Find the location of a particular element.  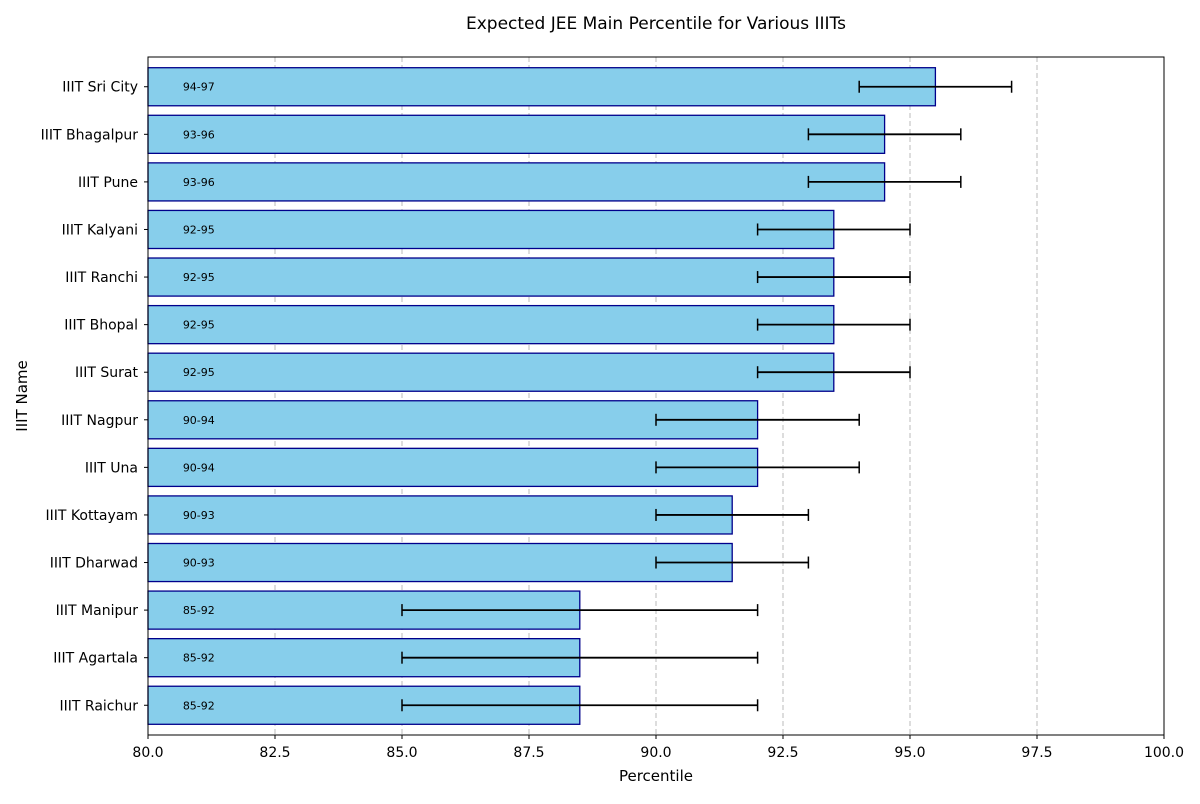

y-tick-label: IIIT Ranchi is located at coordinates (101, 278).